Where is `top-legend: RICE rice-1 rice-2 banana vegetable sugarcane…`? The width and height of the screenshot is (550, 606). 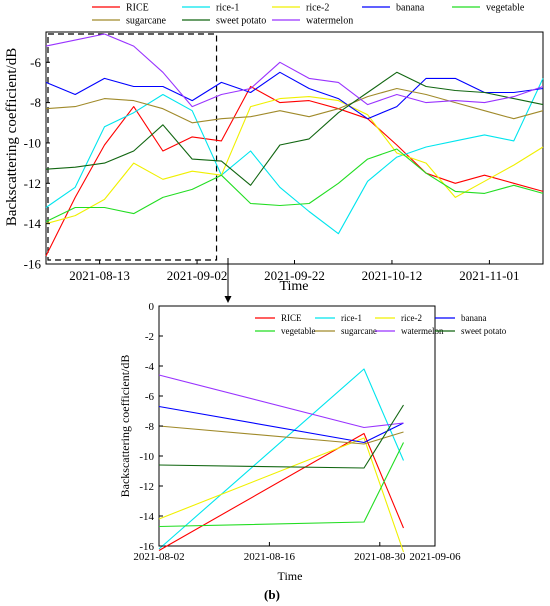 top-legend: RICE rice-1 rice-2 banana vegetable sugarcane… is located at coordinates (308, 15).